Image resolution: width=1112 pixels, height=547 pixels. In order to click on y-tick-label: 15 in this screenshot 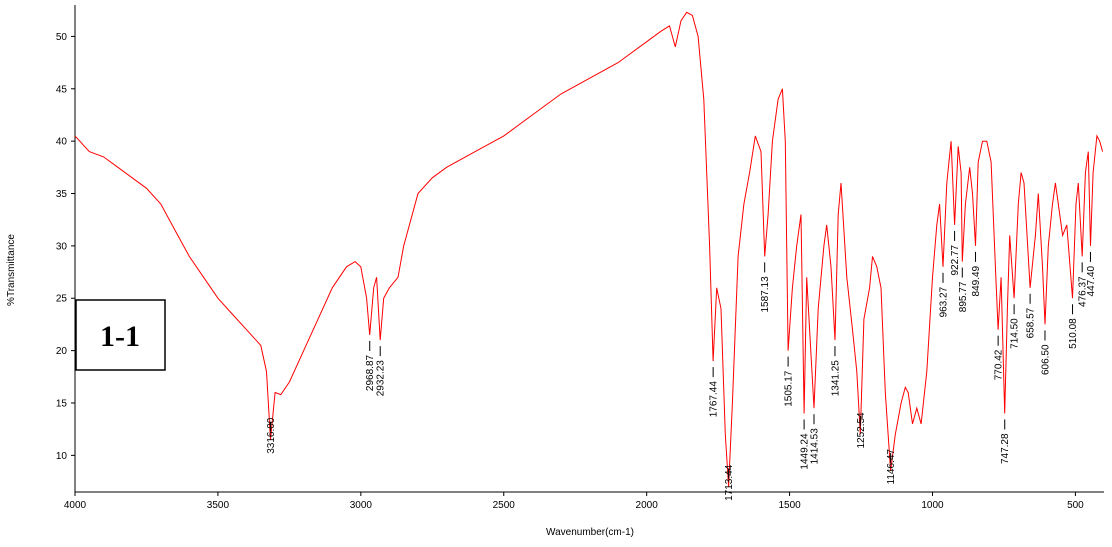, I will do `click(62, 403)`.